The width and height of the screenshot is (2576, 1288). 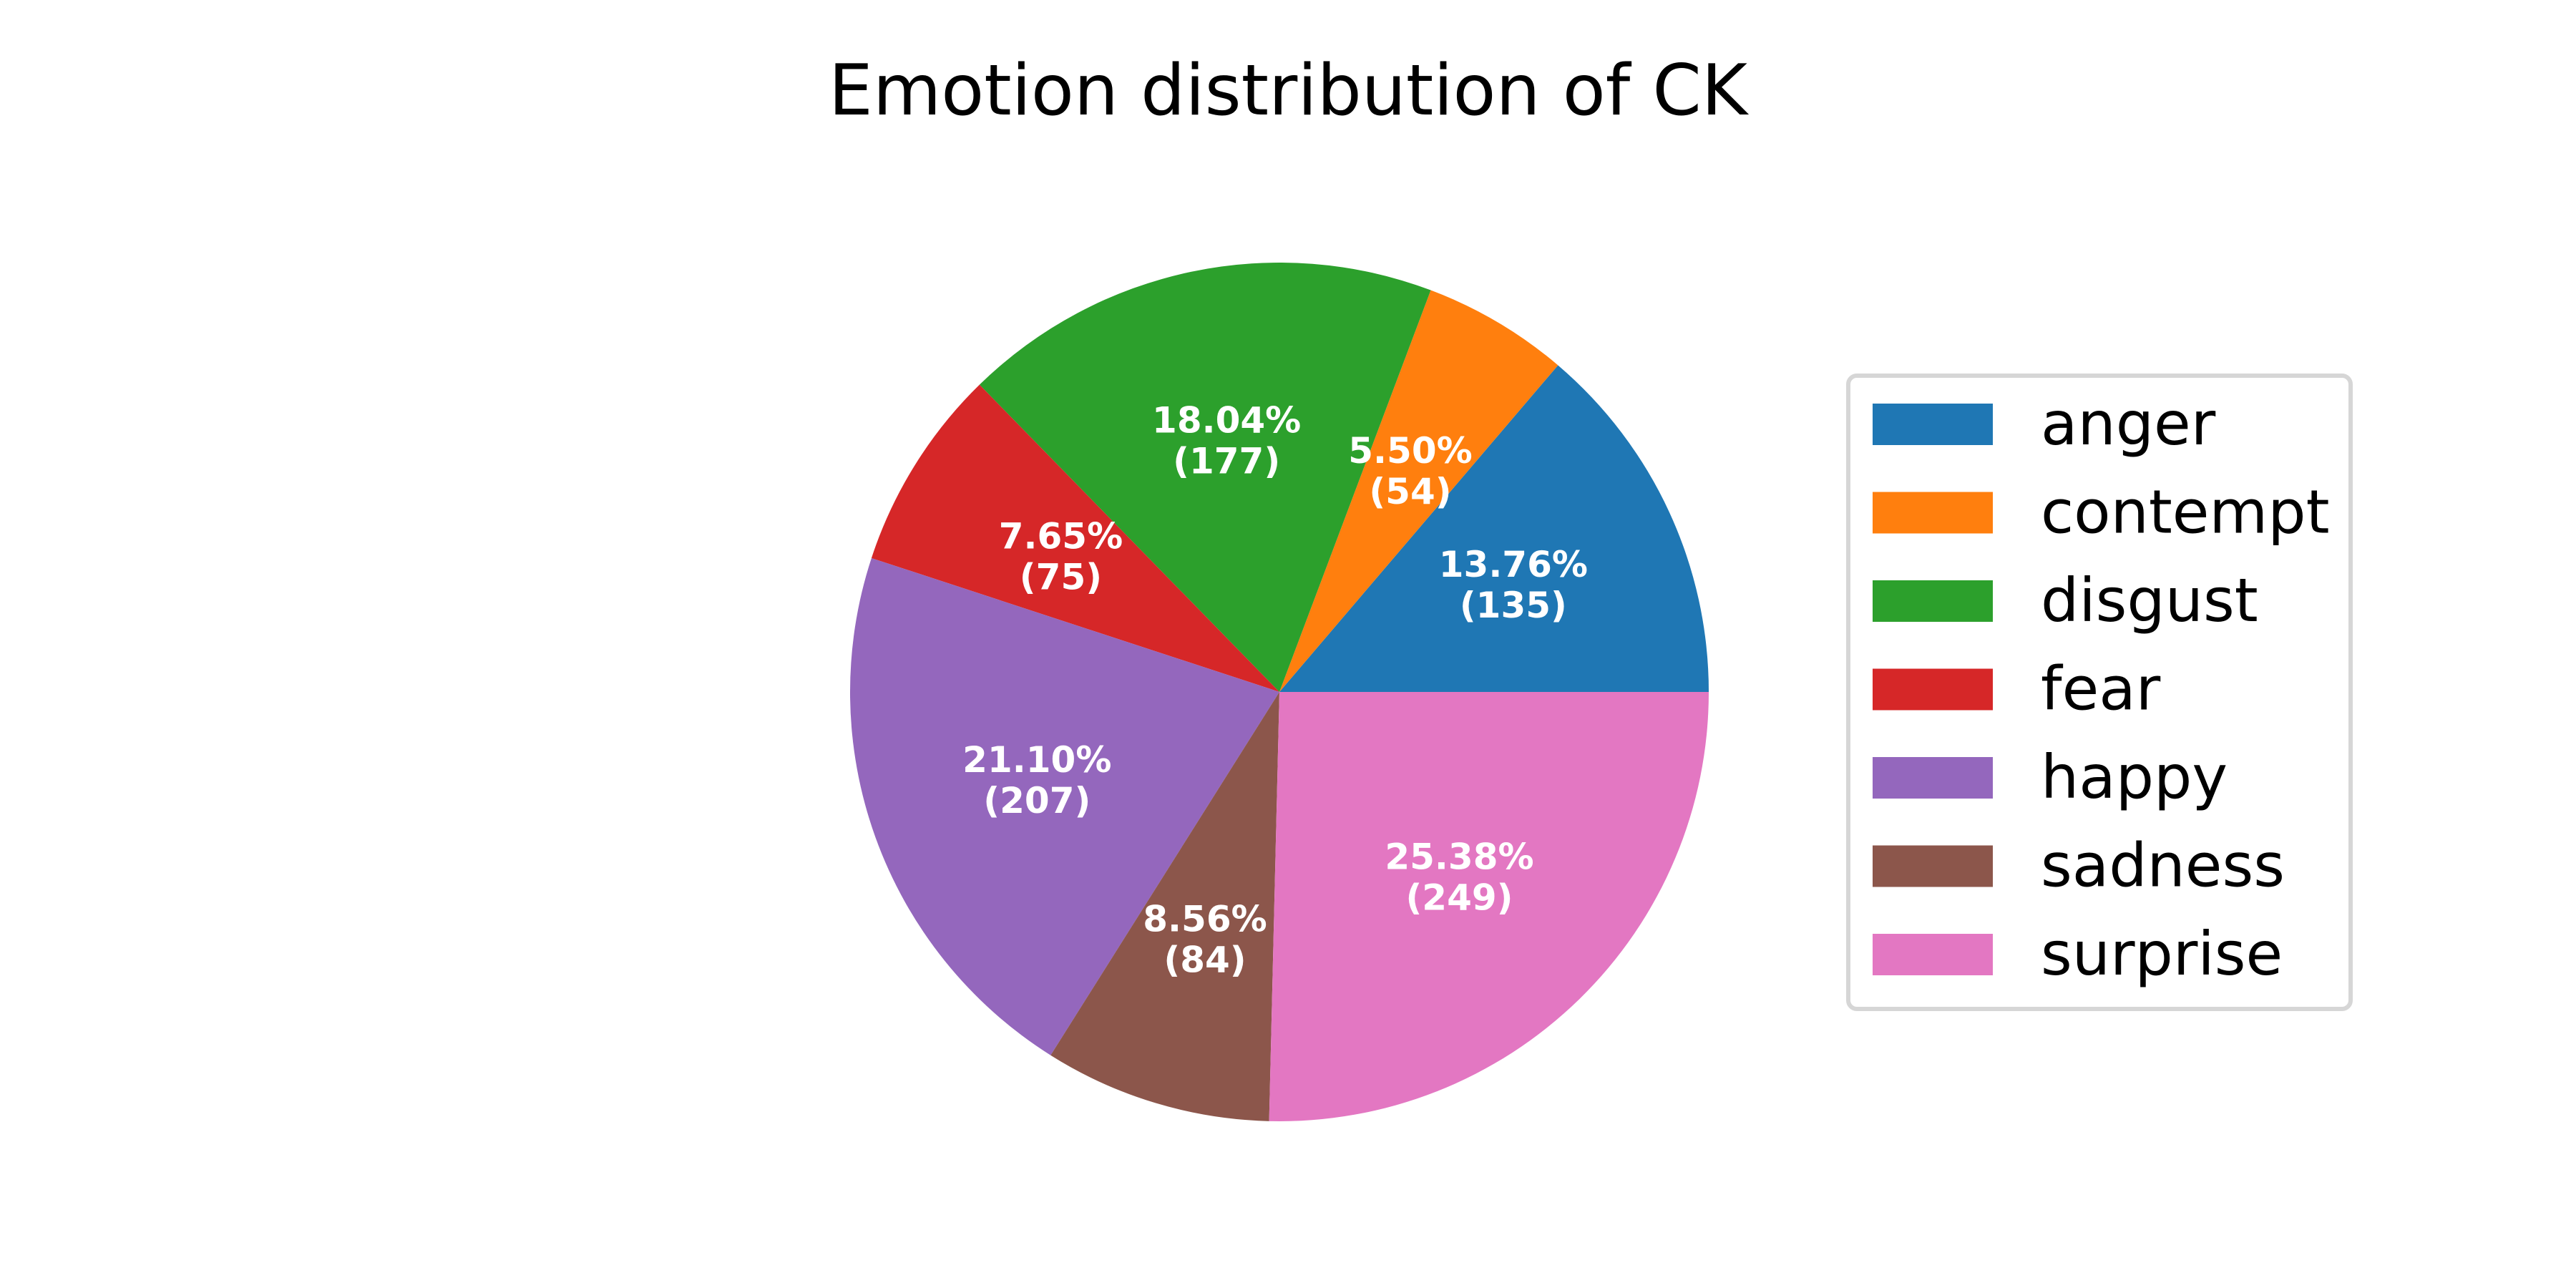 What do you see at coordinates (1933, 513) in the screenshot?
I see `legend-swatch-contempt` at bounding box center [1933, 513].